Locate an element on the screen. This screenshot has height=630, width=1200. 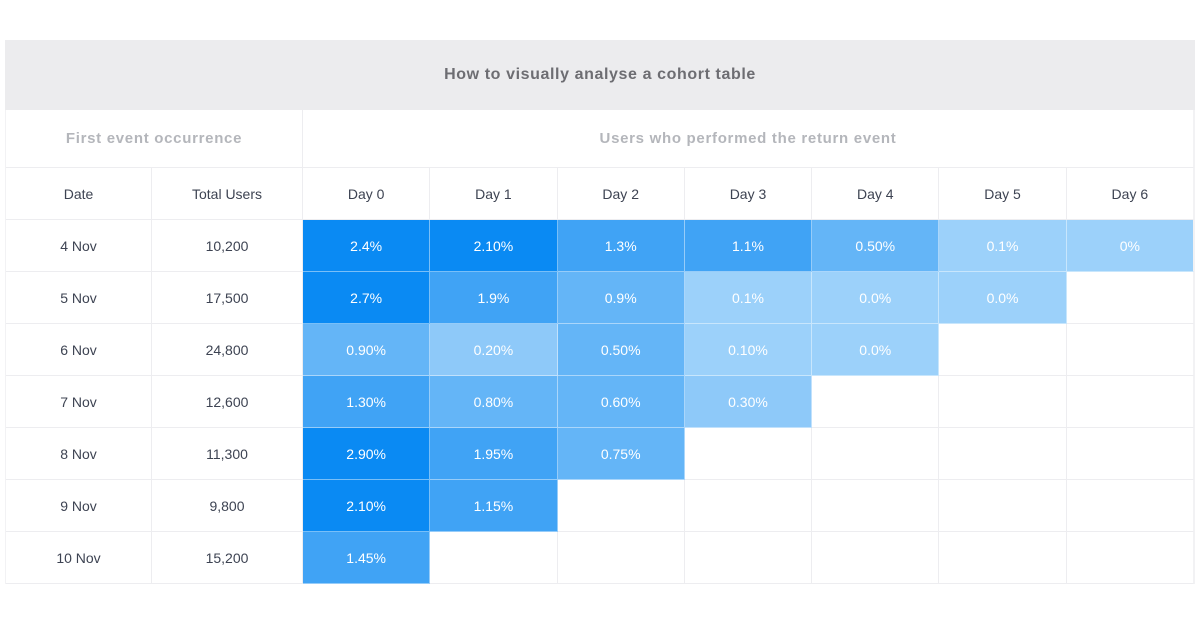
date-cell: 8 Nov is located at coordinates (79, 454).